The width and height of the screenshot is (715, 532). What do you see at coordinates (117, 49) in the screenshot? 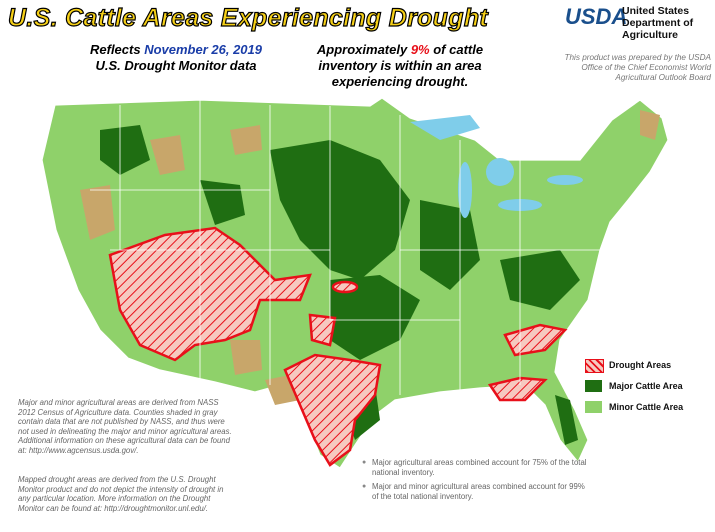
I see `reflects-prefix: Reflects` at bounding box center [117, 49].